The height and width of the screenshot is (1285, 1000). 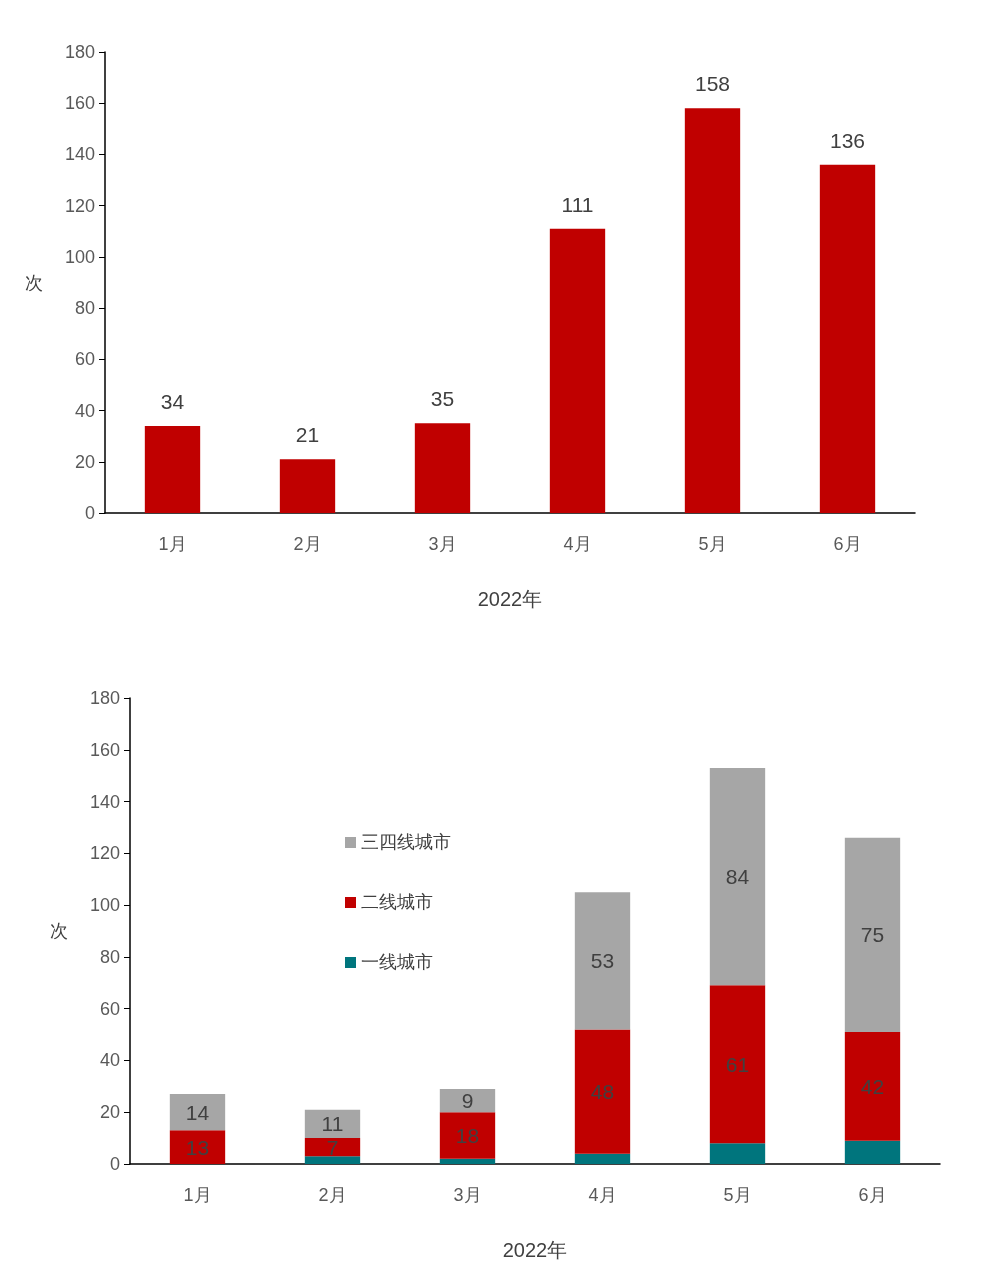 What do you see at coordinates (307, 435) in the screenshot?
I see `data-label: 21` at bounding box center [307, 435].